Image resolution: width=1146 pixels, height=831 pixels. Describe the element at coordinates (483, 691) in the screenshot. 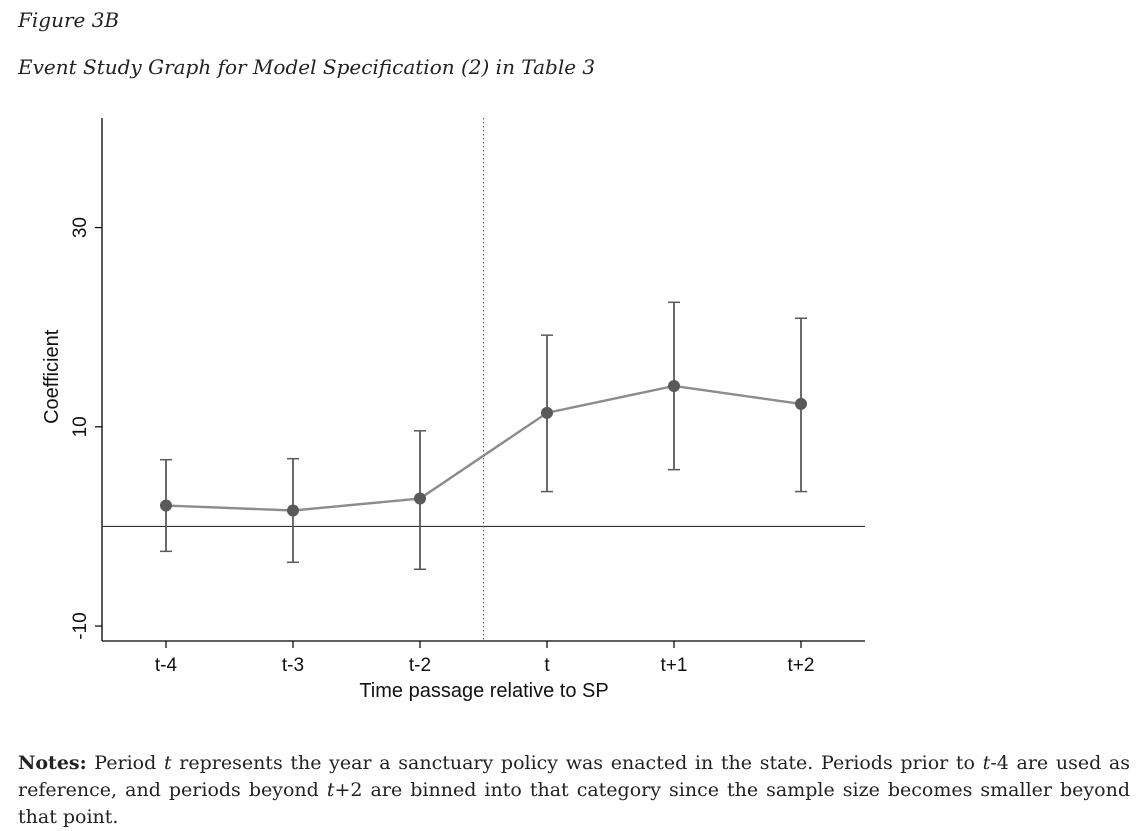

I see `x-axis-title: Time passage relative to SP` at that location.